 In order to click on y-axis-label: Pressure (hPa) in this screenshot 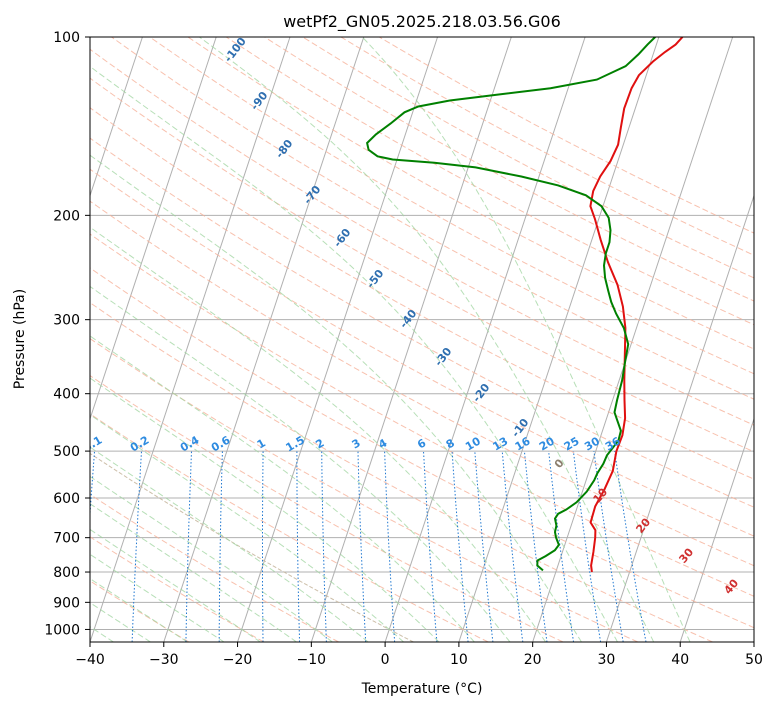, I will do `click(20, 339)`.